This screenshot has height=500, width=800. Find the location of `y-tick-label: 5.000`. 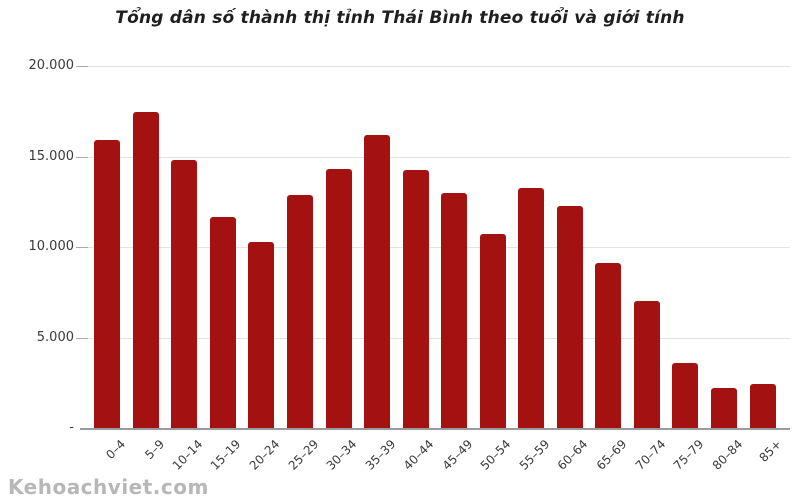

y-tick-label: 5.000 is located at coordinates (55, 337).